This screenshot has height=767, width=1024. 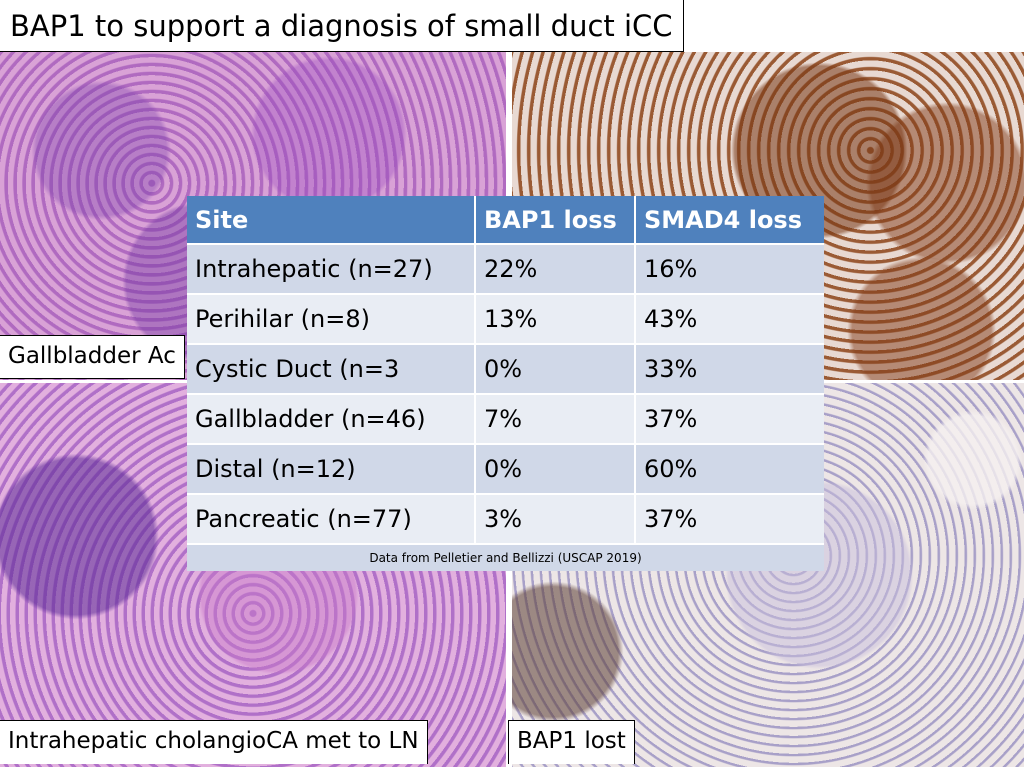 What do you see at coordinates (331, 518) in the screenshot?
I see `cell-site: Pancreatic (n=77)` at bounding box center [331, 518].